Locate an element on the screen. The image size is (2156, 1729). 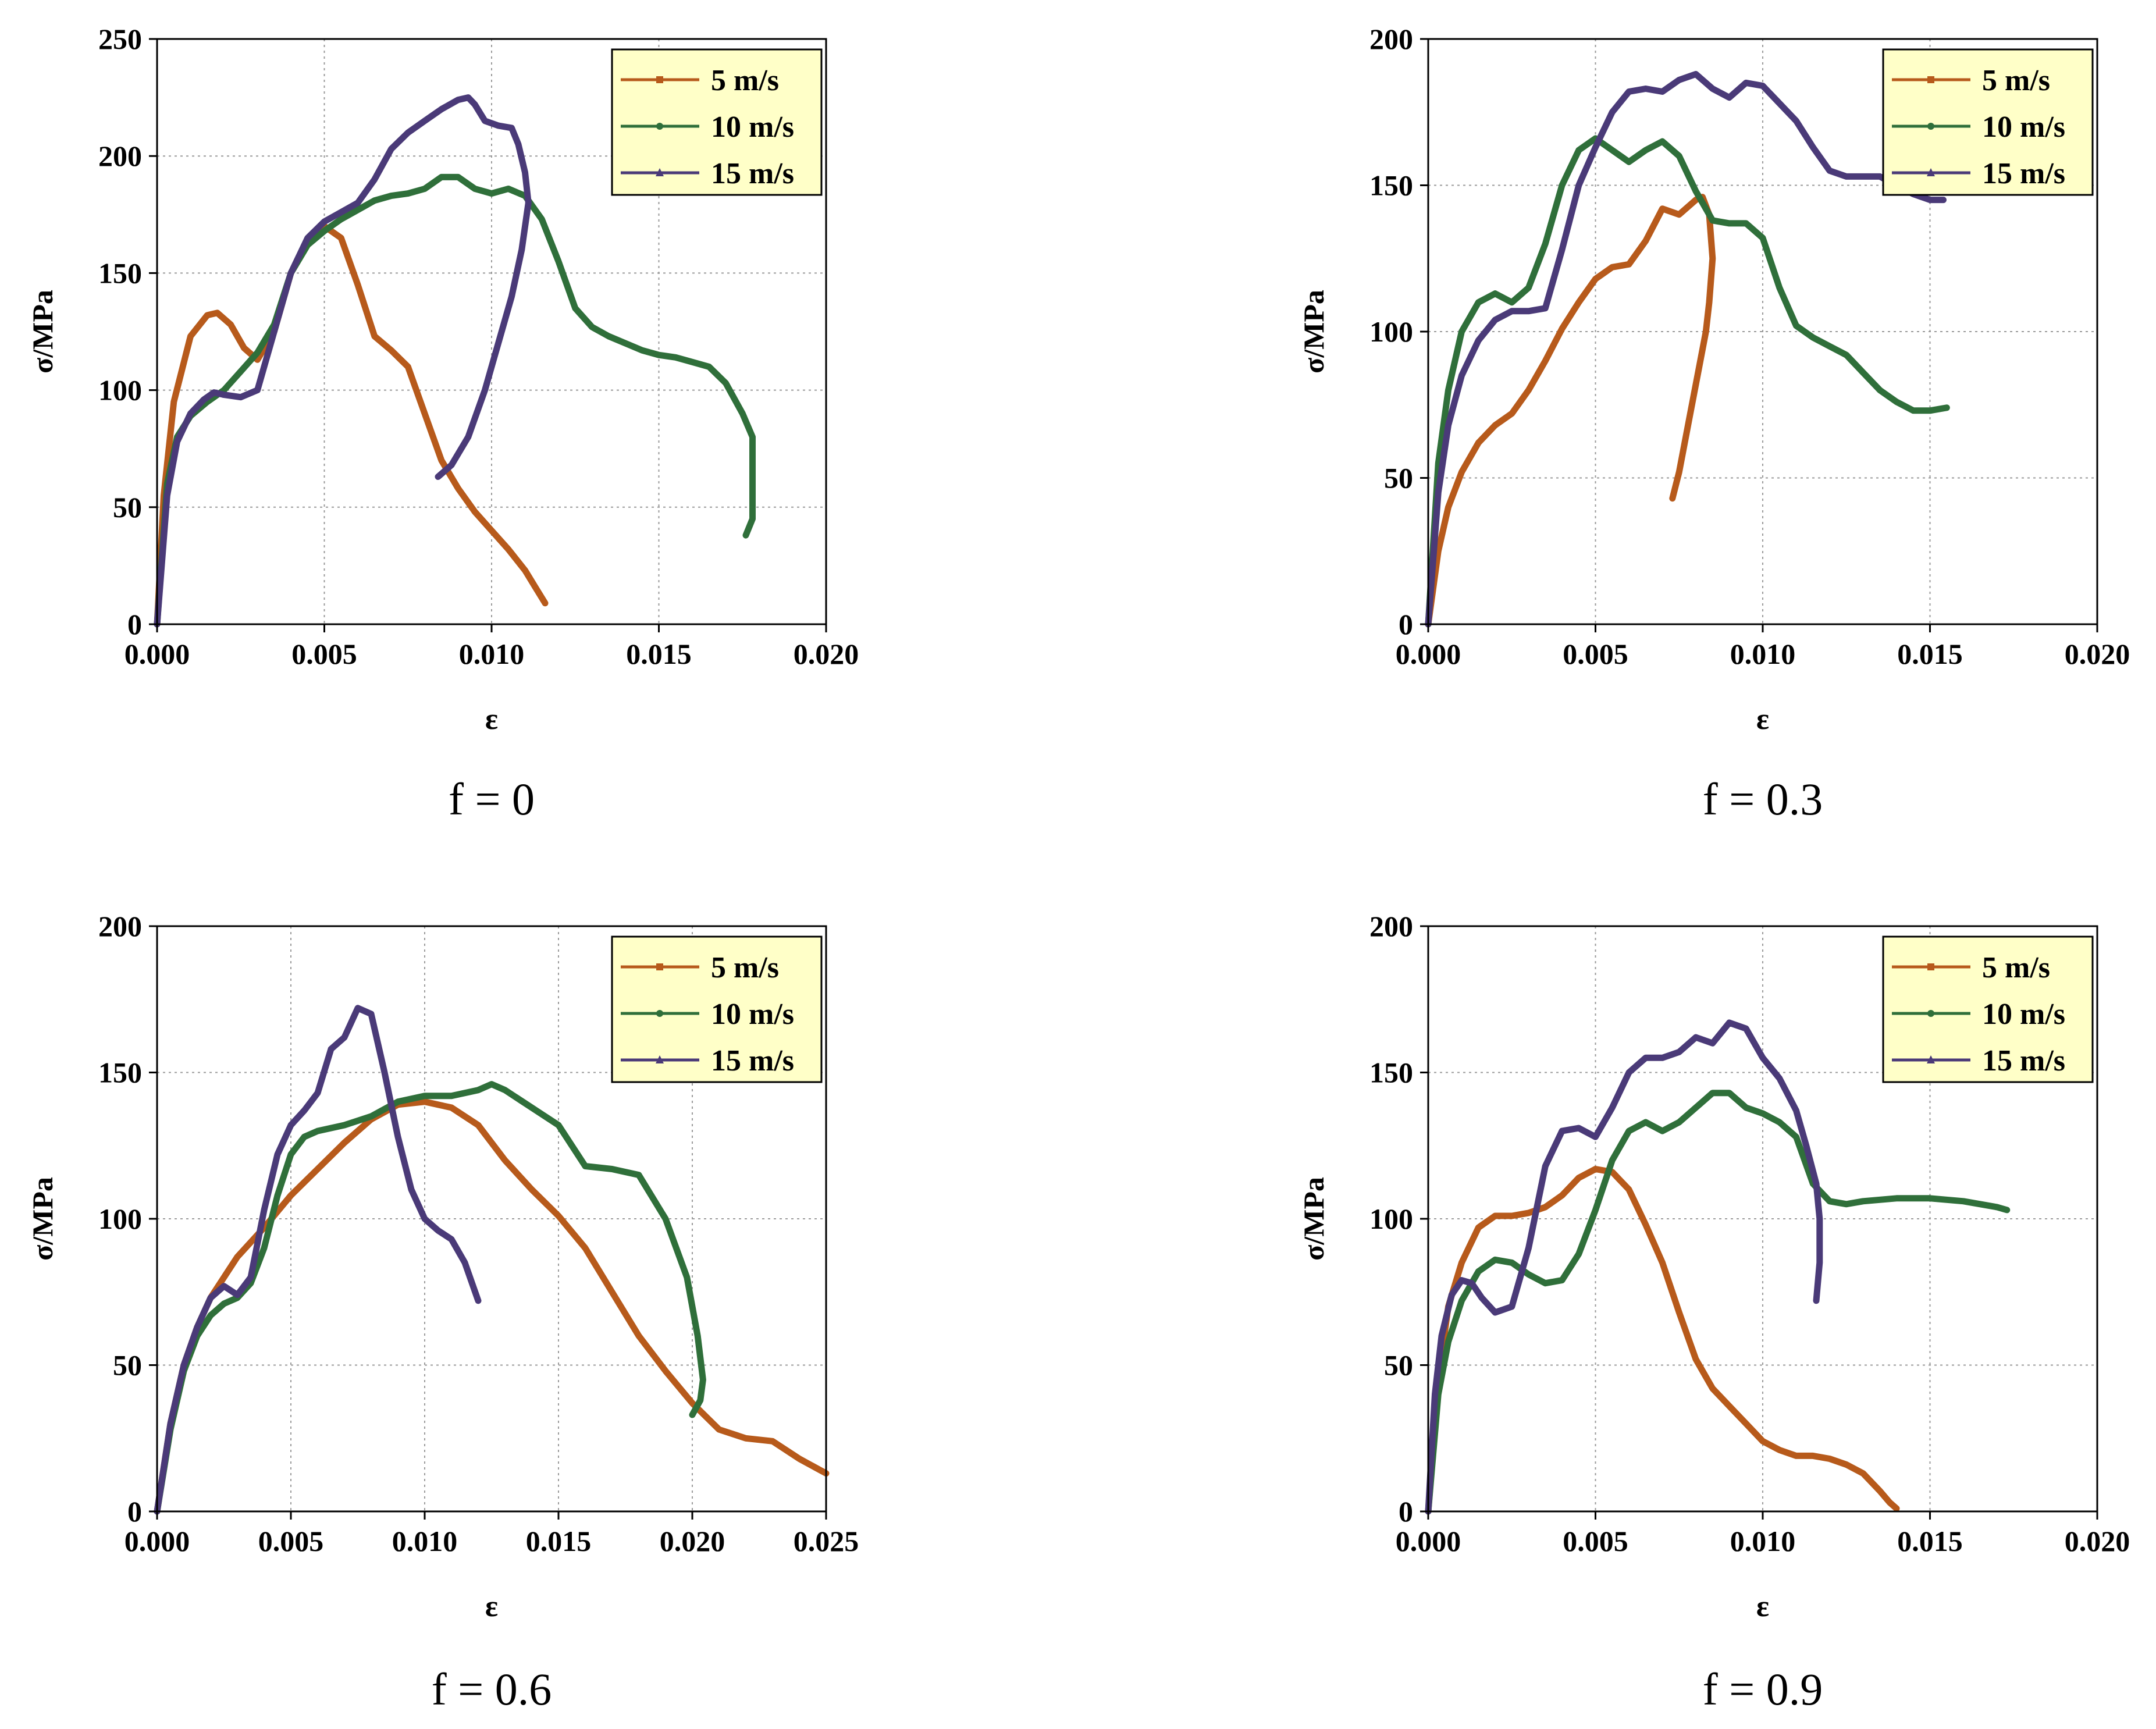
x-tick-label: 0.025 is located at coordinates (827, 1541).